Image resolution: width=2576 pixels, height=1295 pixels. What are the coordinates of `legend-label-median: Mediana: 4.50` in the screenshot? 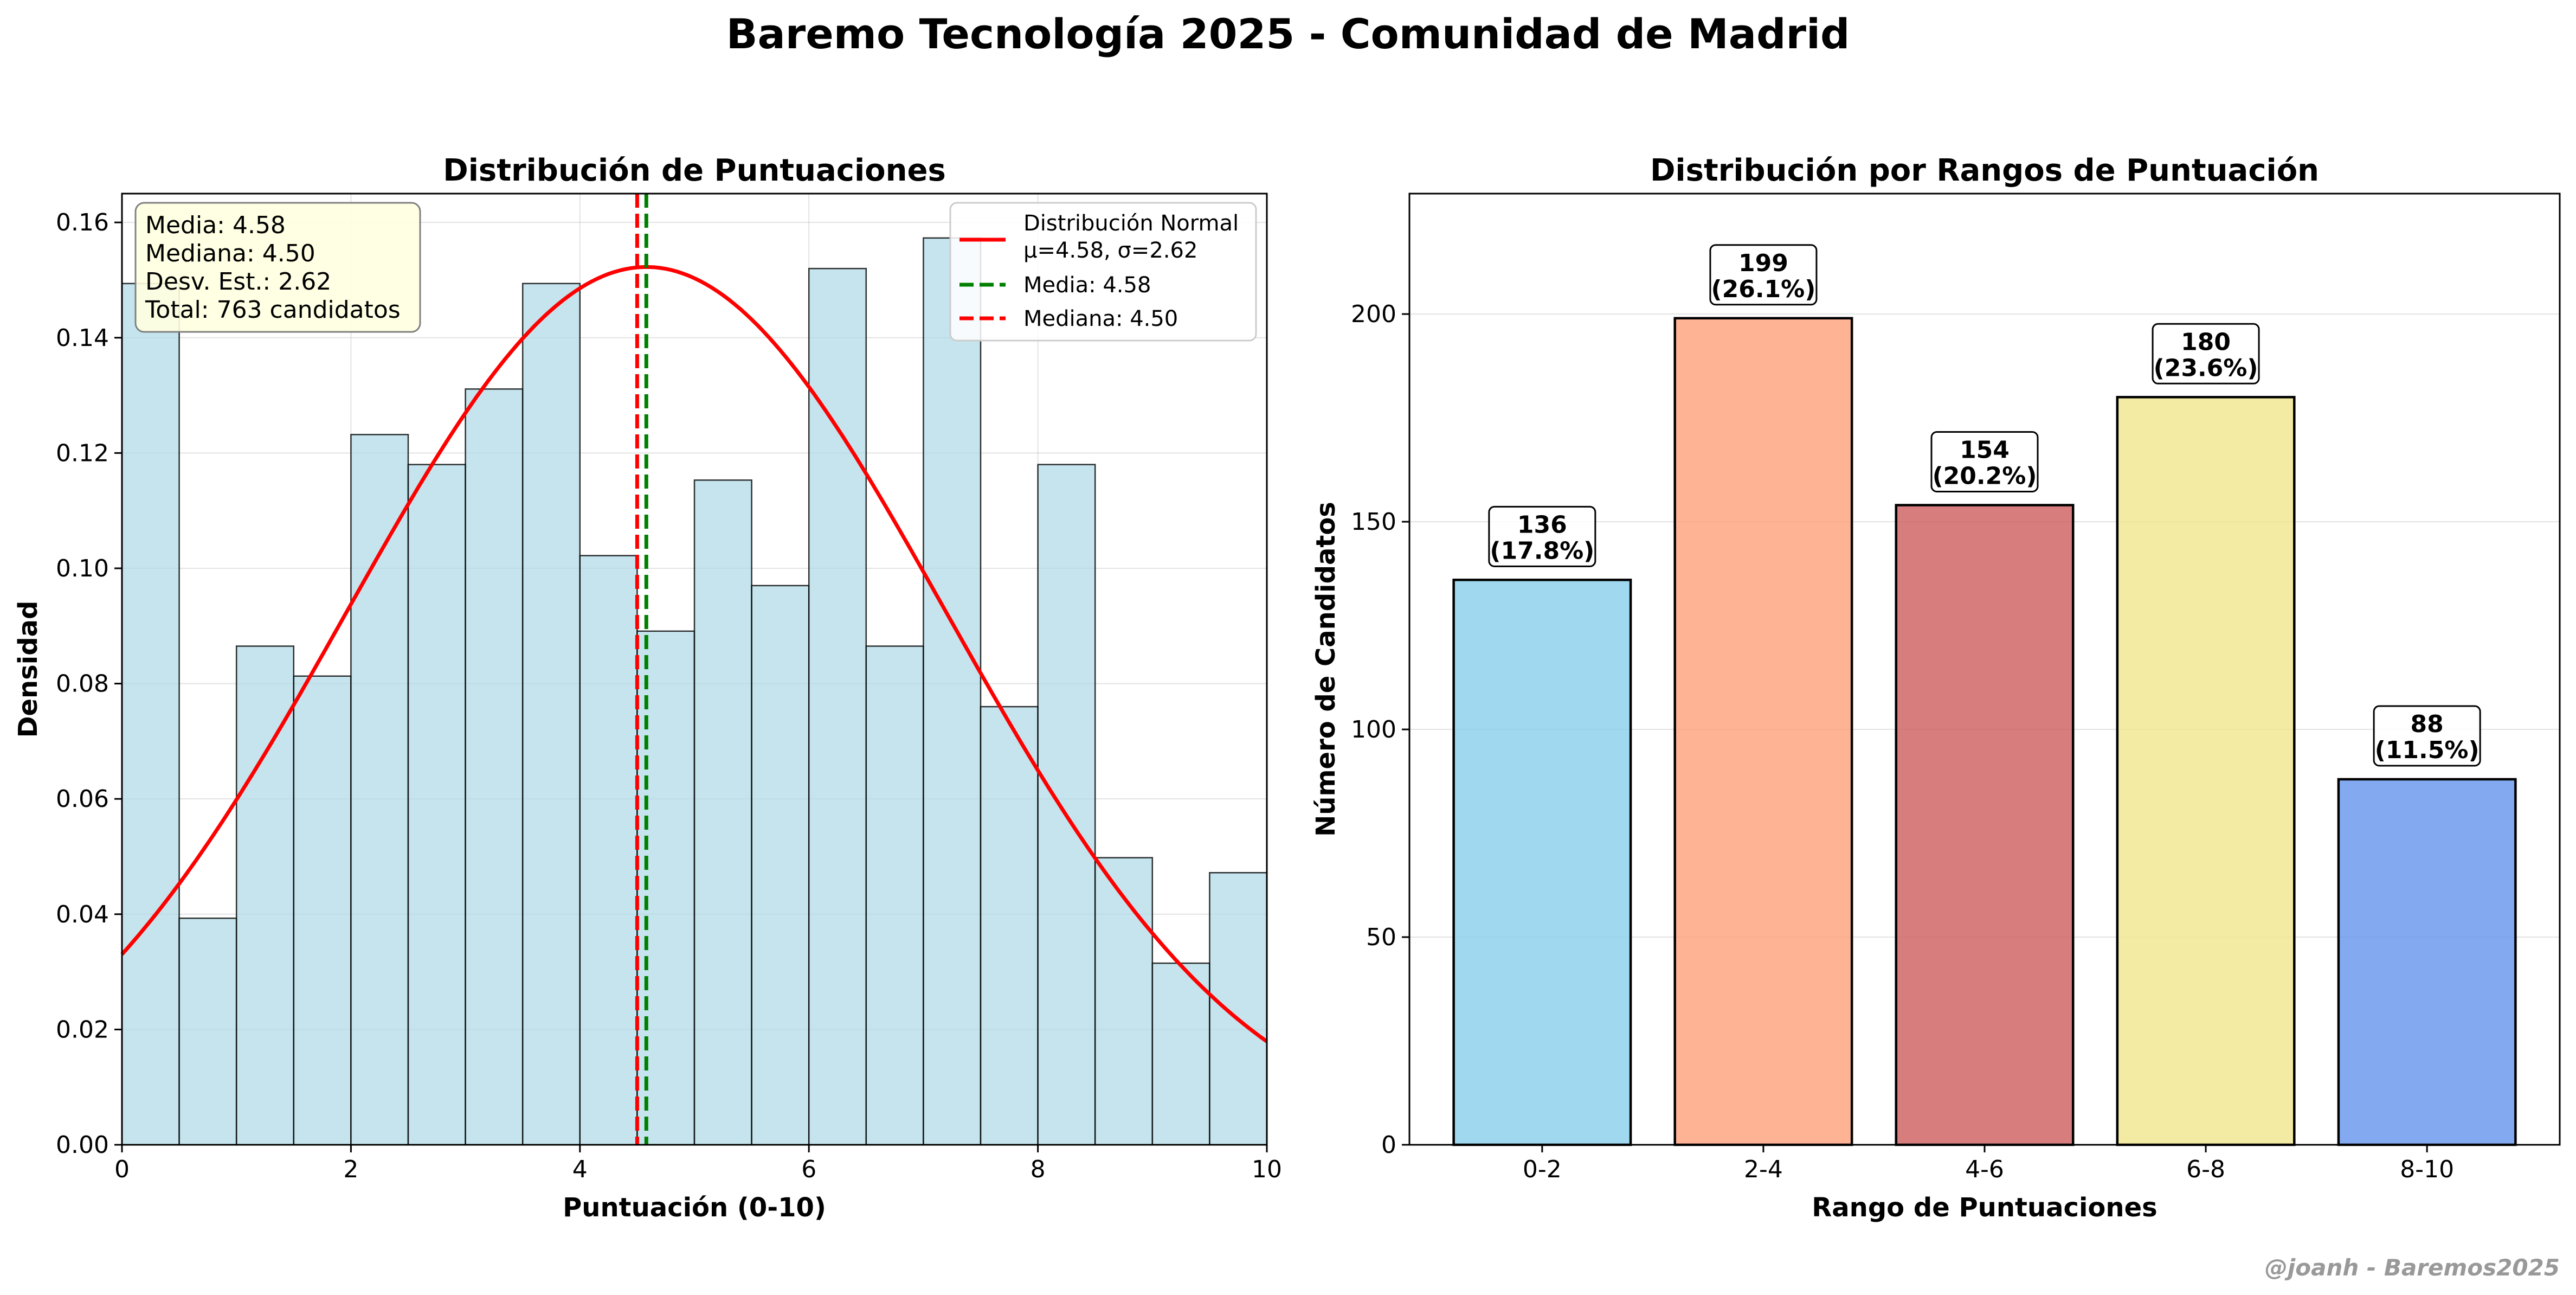 It's located at (1100, 318).